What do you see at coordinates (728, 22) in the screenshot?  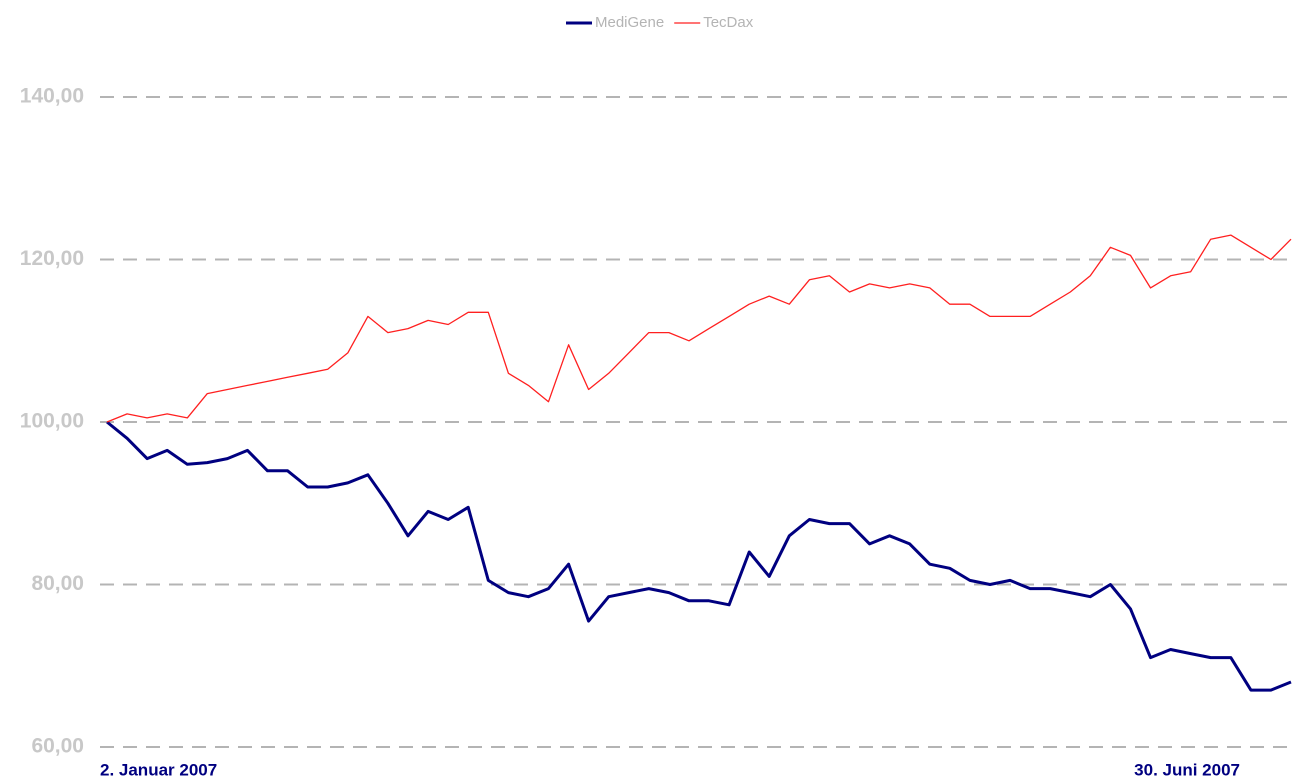 I see `legend-label: TecDax` at bounding box center [728, 22].